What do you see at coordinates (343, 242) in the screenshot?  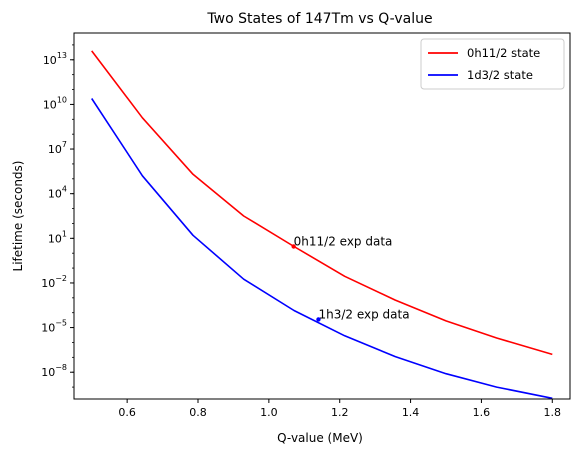 I see `exp-data-label-1: 0h11/2 exp data` at bounding box center [343, 242].